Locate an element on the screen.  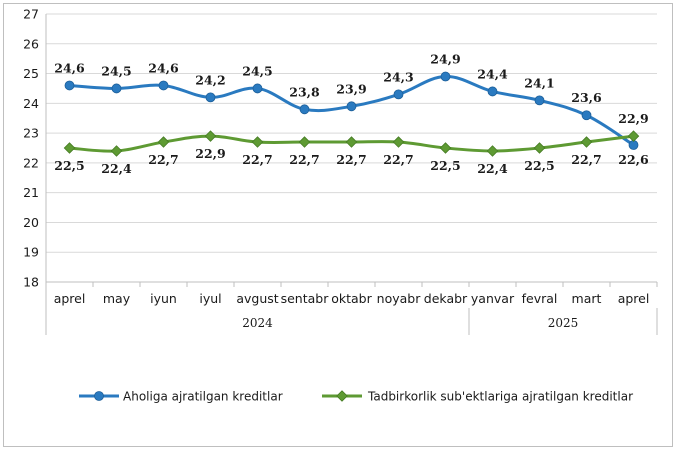
x-tick-label: dekabr is located at coordinates (446, 298).